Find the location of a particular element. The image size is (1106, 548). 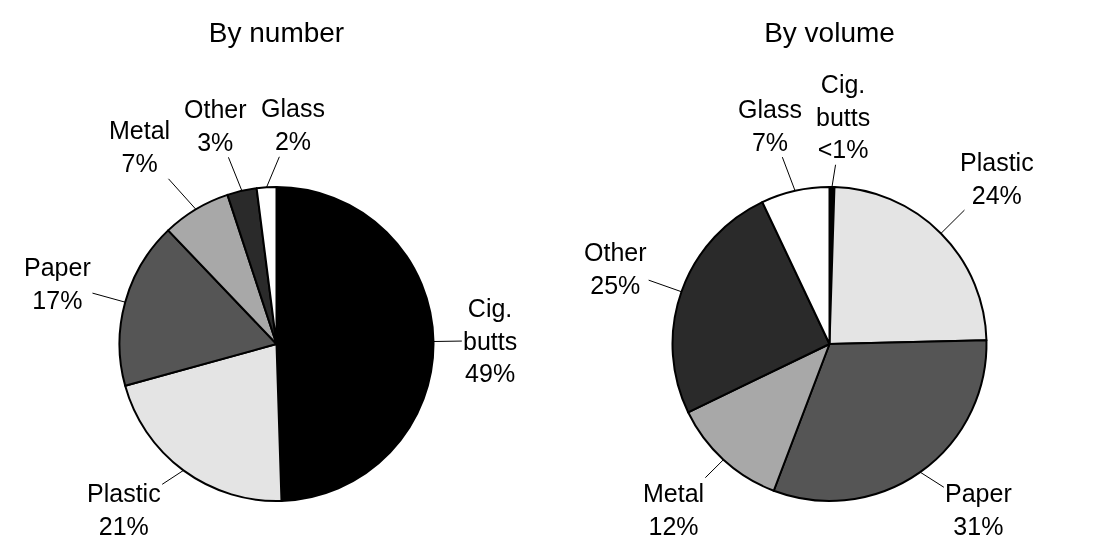

data-label: 3% is located at coordinates (215, 141).